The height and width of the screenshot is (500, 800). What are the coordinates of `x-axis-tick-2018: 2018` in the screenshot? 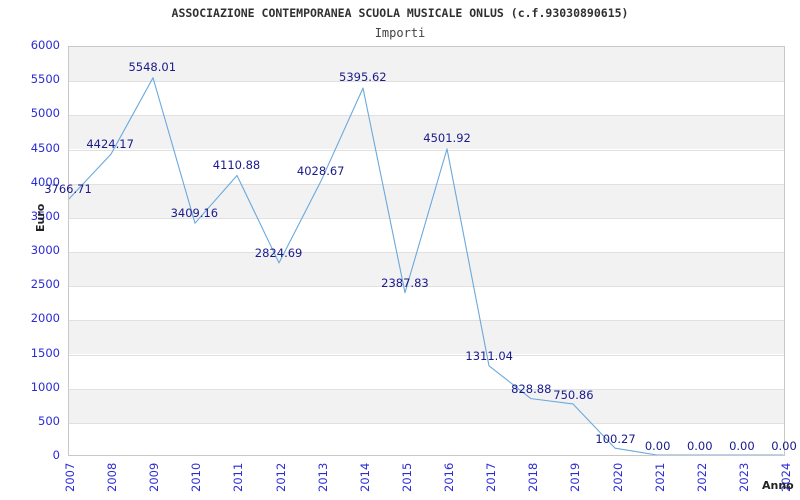 It's located at (533, 477).